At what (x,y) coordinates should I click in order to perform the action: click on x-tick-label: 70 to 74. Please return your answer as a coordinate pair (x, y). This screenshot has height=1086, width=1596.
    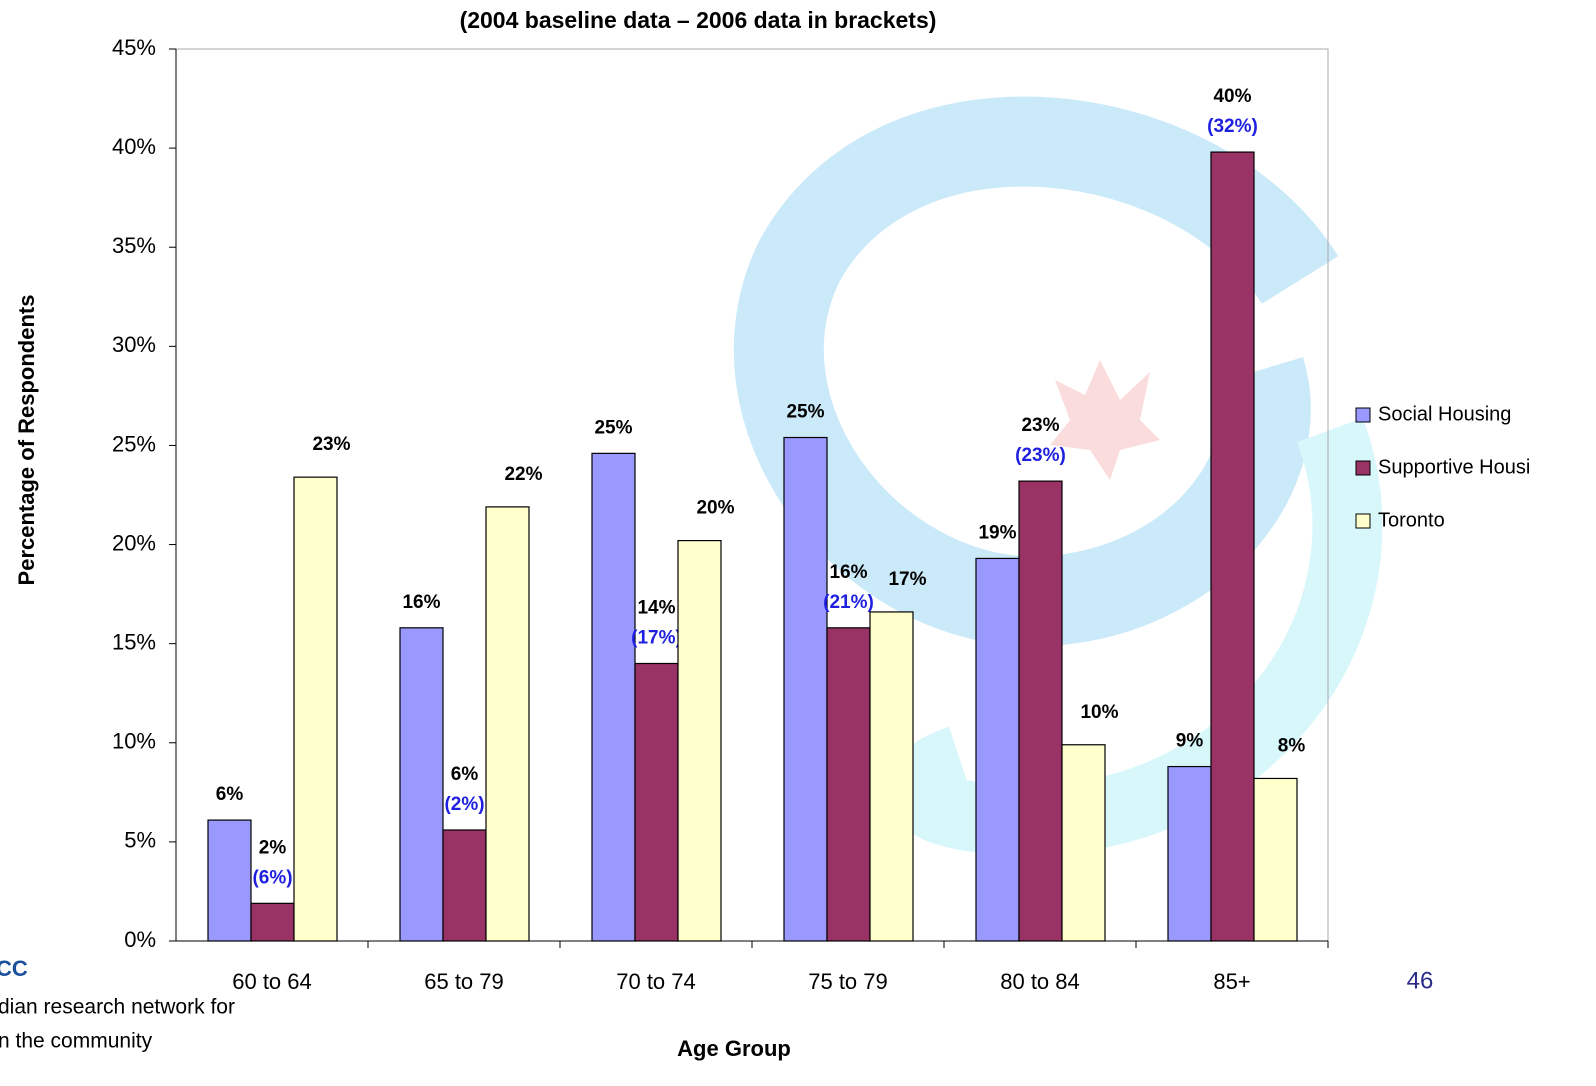
    Looking at the image, I should click on (656, 981).